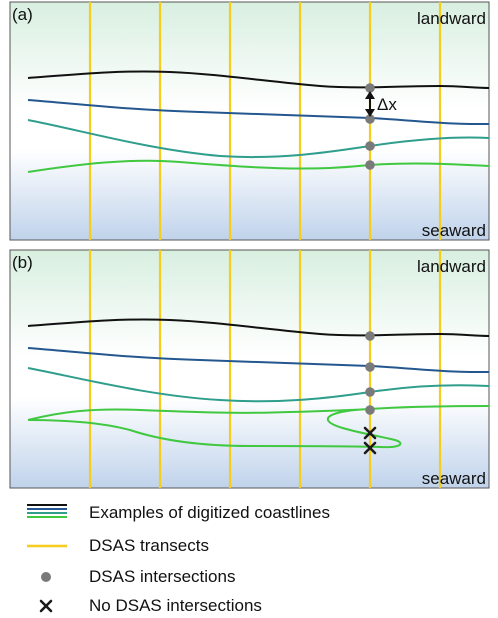  I want to click on panel-a-landward-label: landward, so click(451, 18).